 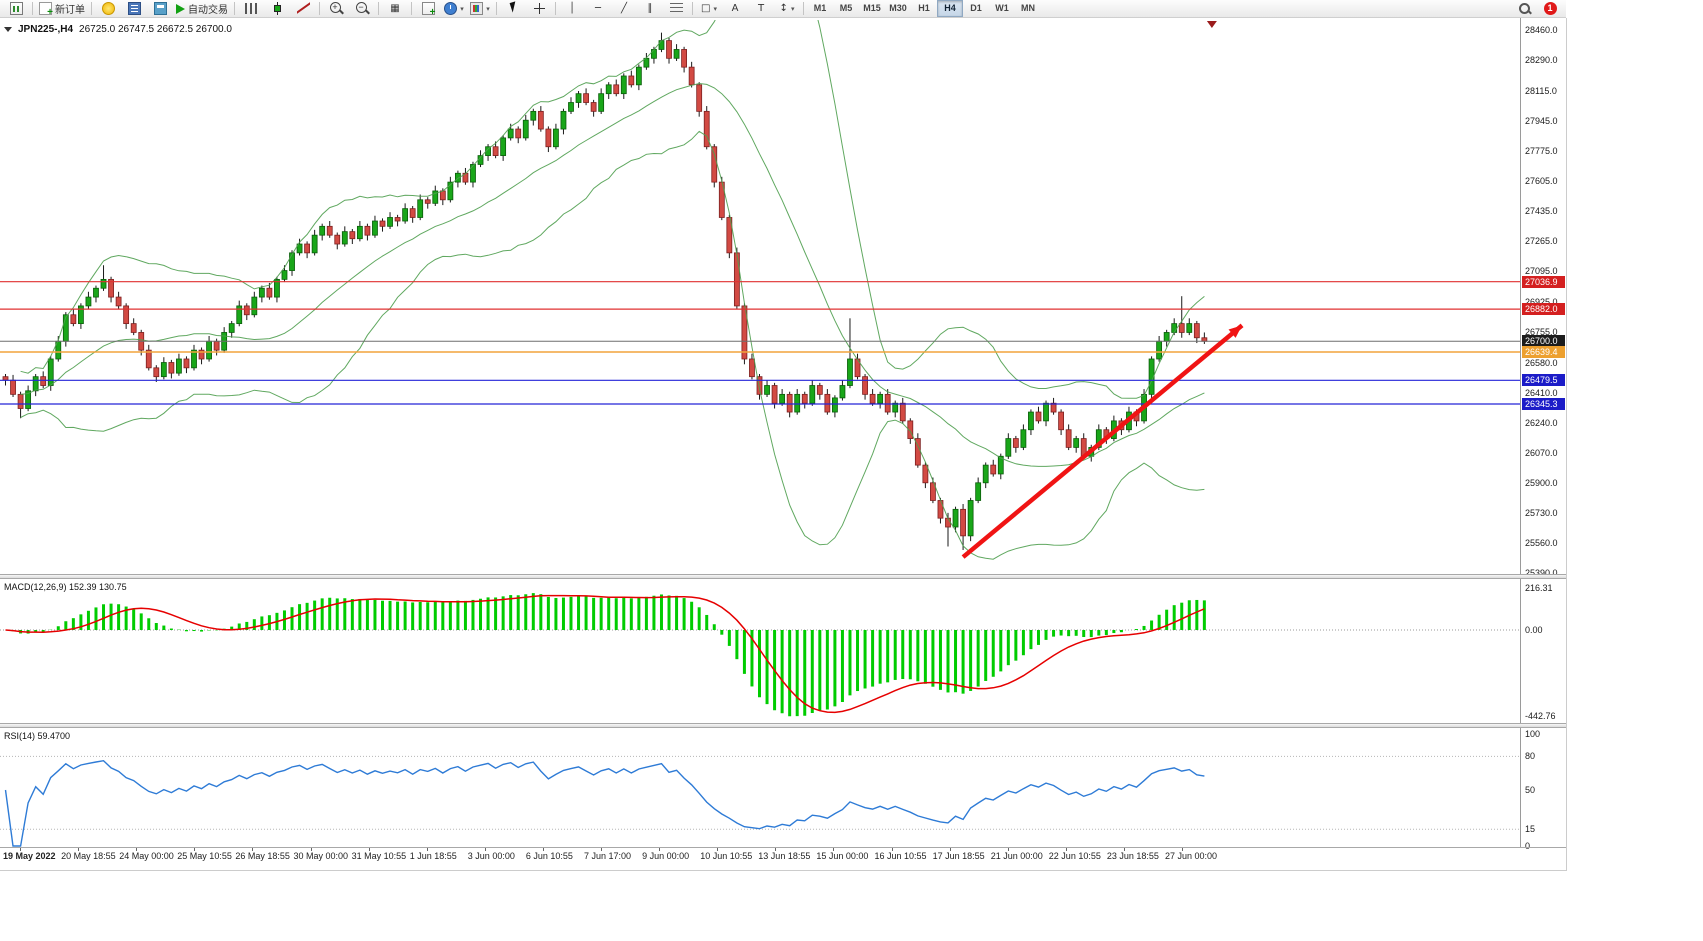 I want to click on timeframe-button-w1: W1, so click(x=1002, y=8).